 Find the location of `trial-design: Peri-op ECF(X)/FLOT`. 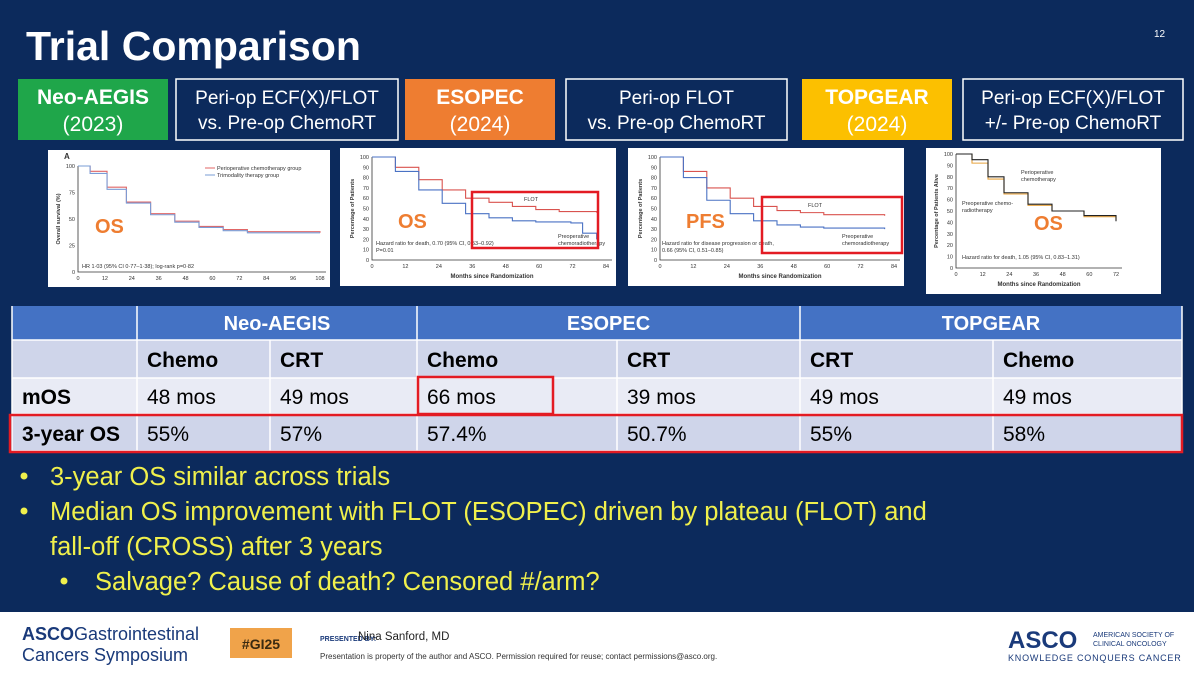

trial-design: Peri-op ECF(X)/FLOT is located at coordinates (1073, 98).